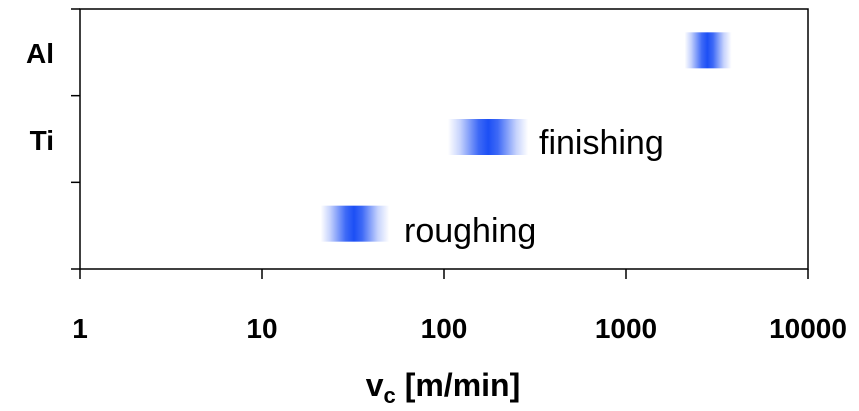 The image size is (859, 411). What do you see at coordinates (458, 385) in the screenshot?
I see `x-axis-title-units: [m/min]` at bounding box center [458, 385].